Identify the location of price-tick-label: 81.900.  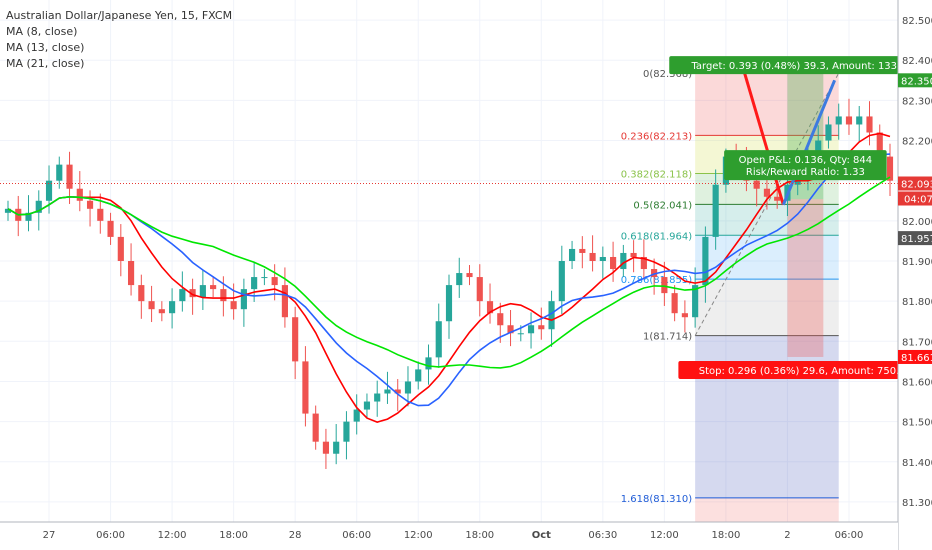
(917, 262).